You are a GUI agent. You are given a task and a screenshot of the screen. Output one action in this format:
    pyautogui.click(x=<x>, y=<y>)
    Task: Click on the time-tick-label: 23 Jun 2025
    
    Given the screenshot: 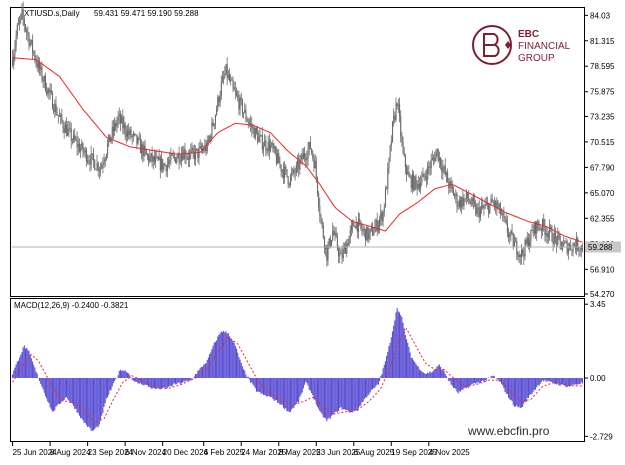 What is the action you would take?
    pyautogui.click(x=338, y=452)
    